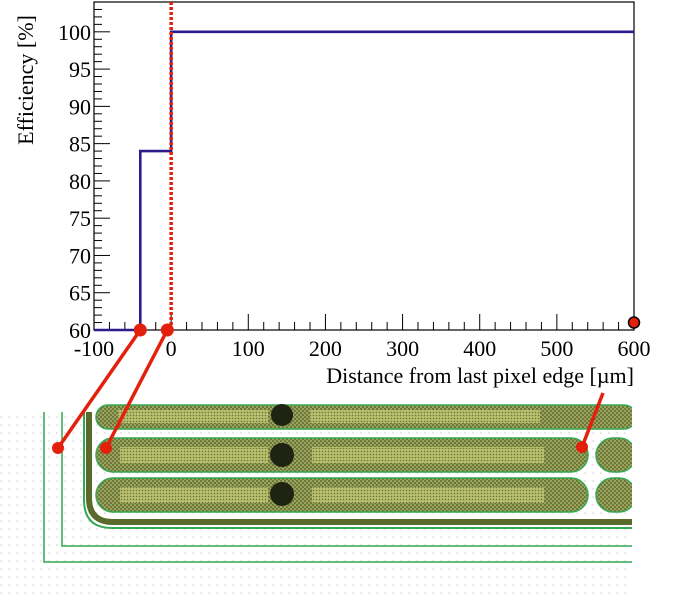 This screenshot has width=681, height=599. I want to click on y-tick-label: 85, so click(80, 144).